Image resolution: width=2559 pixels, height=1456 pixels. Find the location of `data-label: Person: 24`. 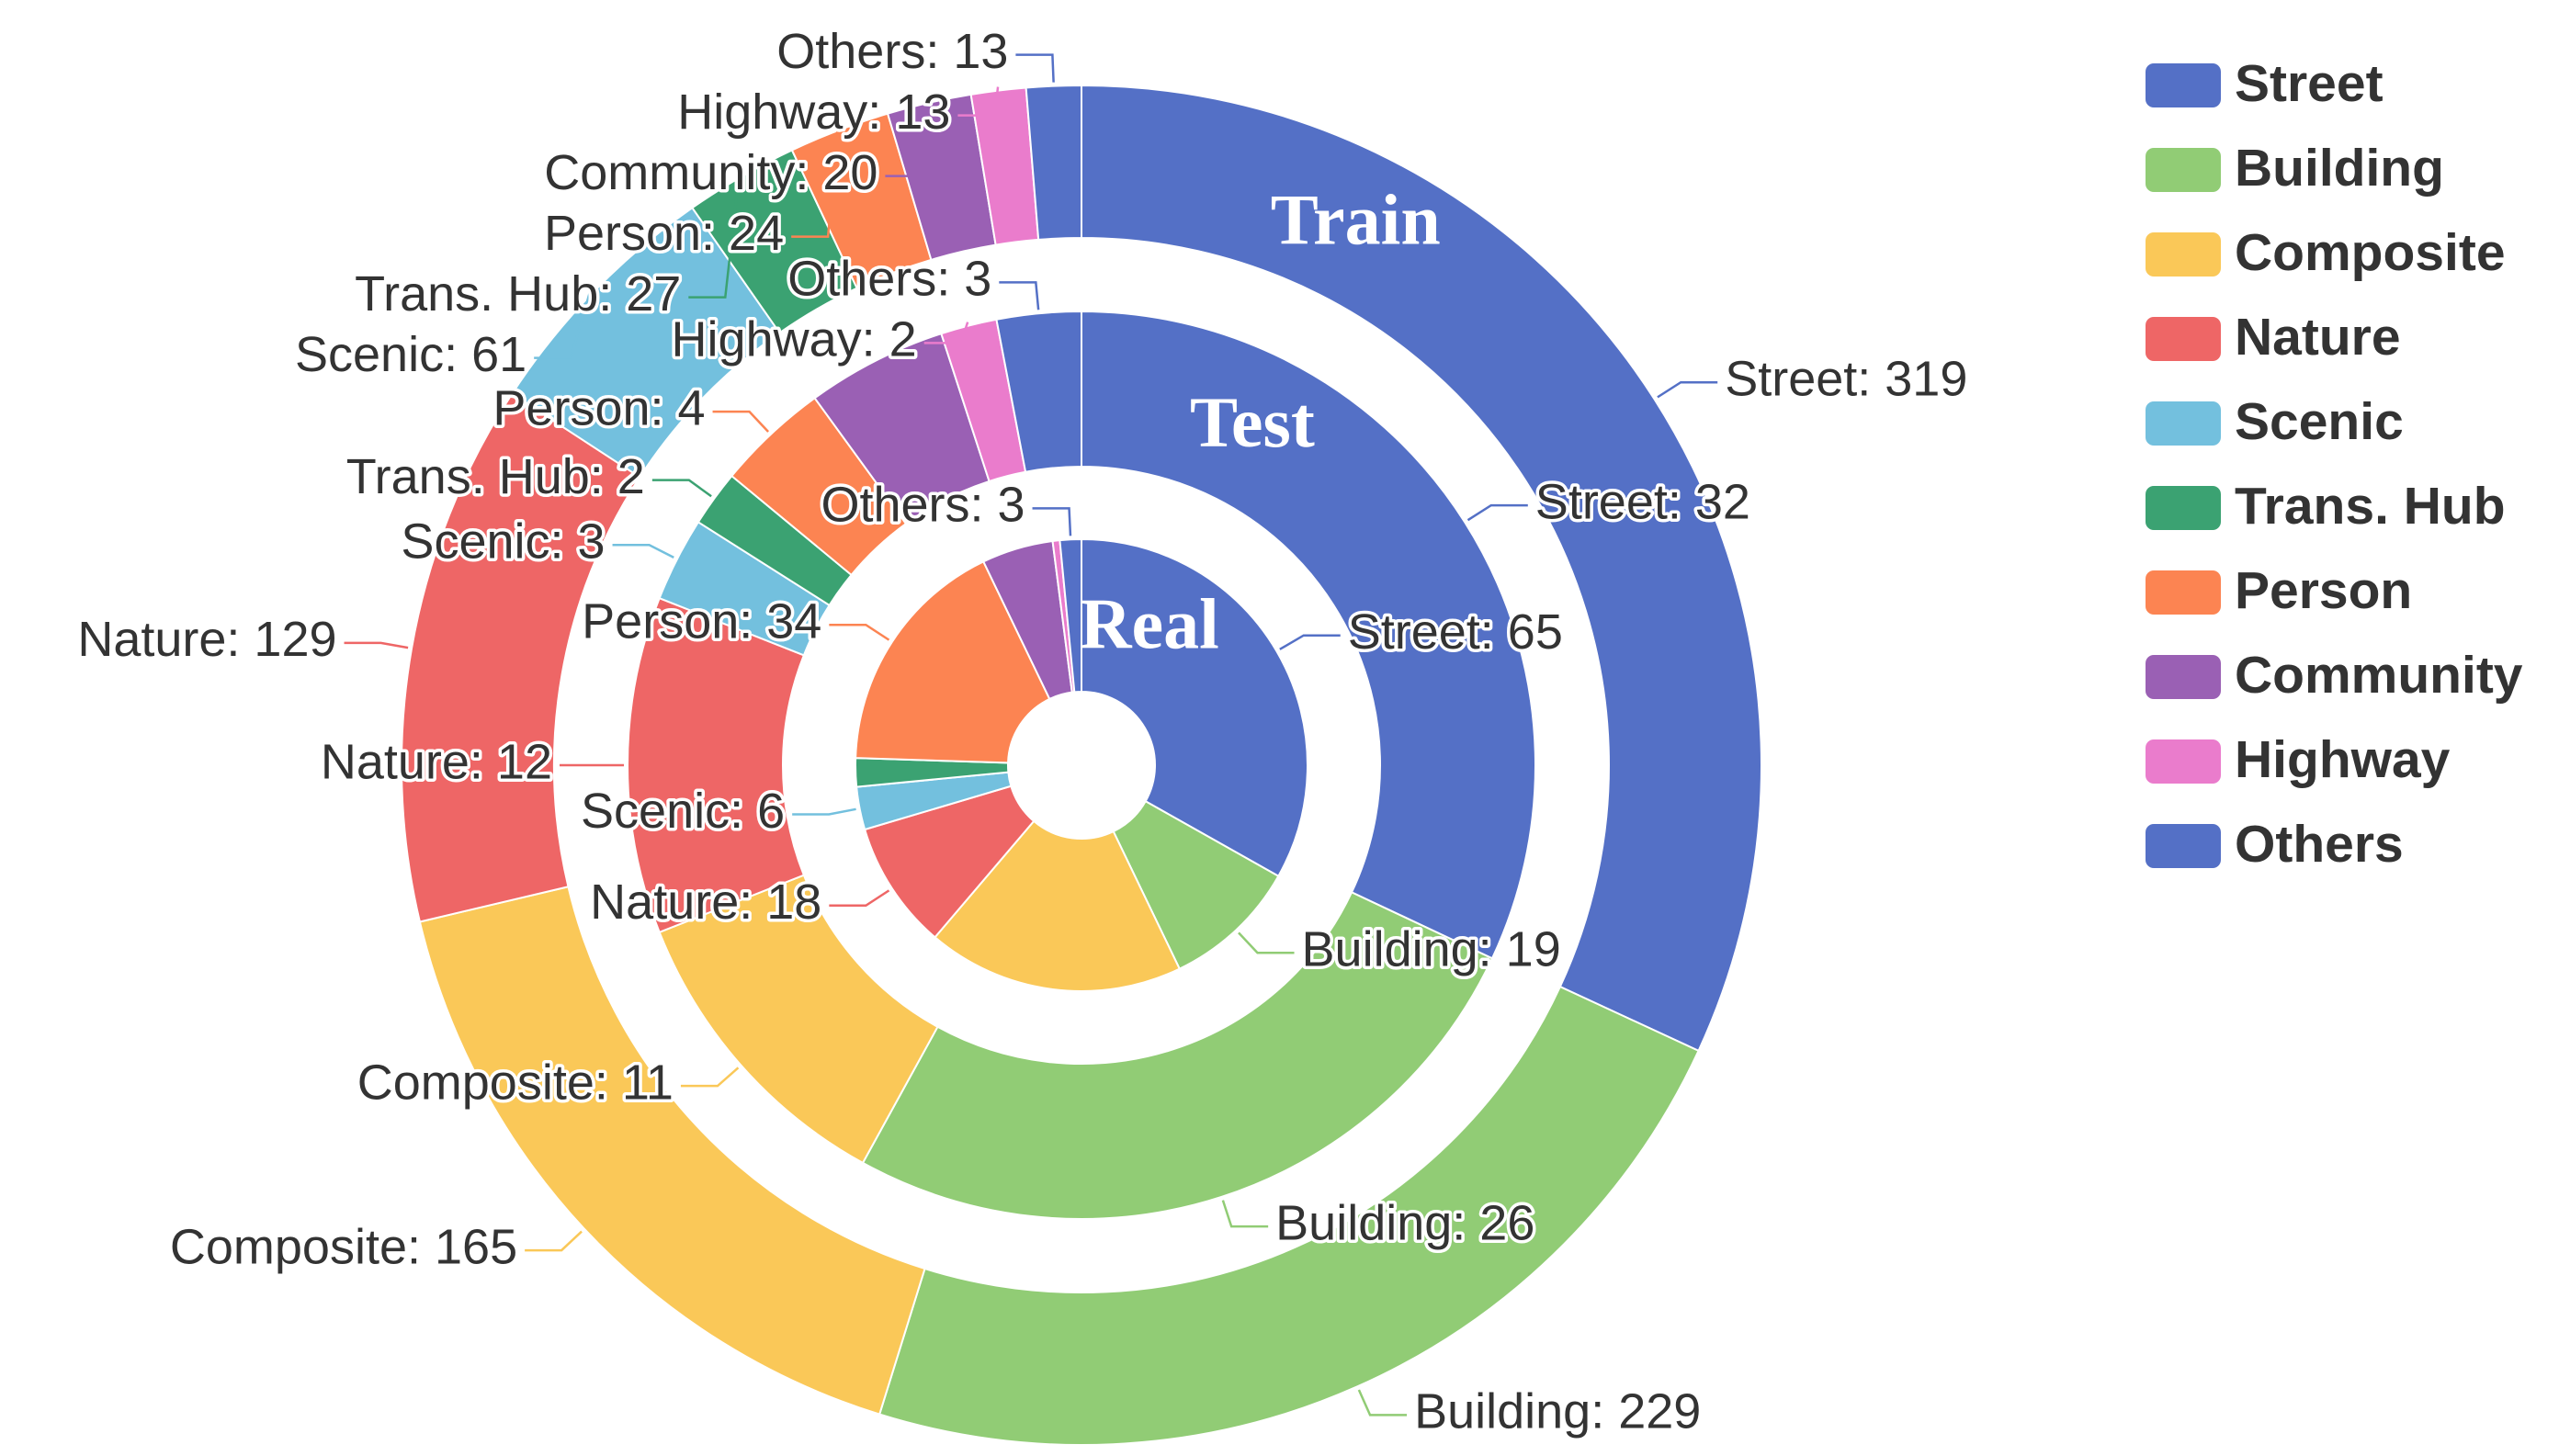

data-label: Person: 24 is located at coordinates (664, 233).